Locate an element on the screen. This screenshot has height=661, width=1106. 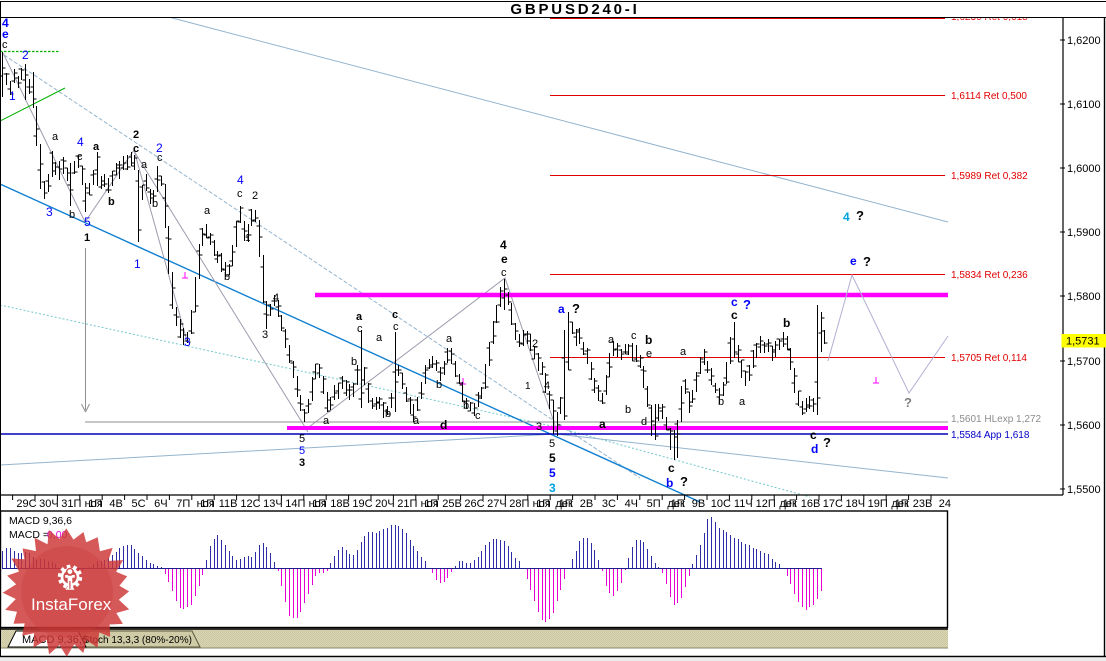
svg-text: 1,5500 is located at coordinates (1084, 490).